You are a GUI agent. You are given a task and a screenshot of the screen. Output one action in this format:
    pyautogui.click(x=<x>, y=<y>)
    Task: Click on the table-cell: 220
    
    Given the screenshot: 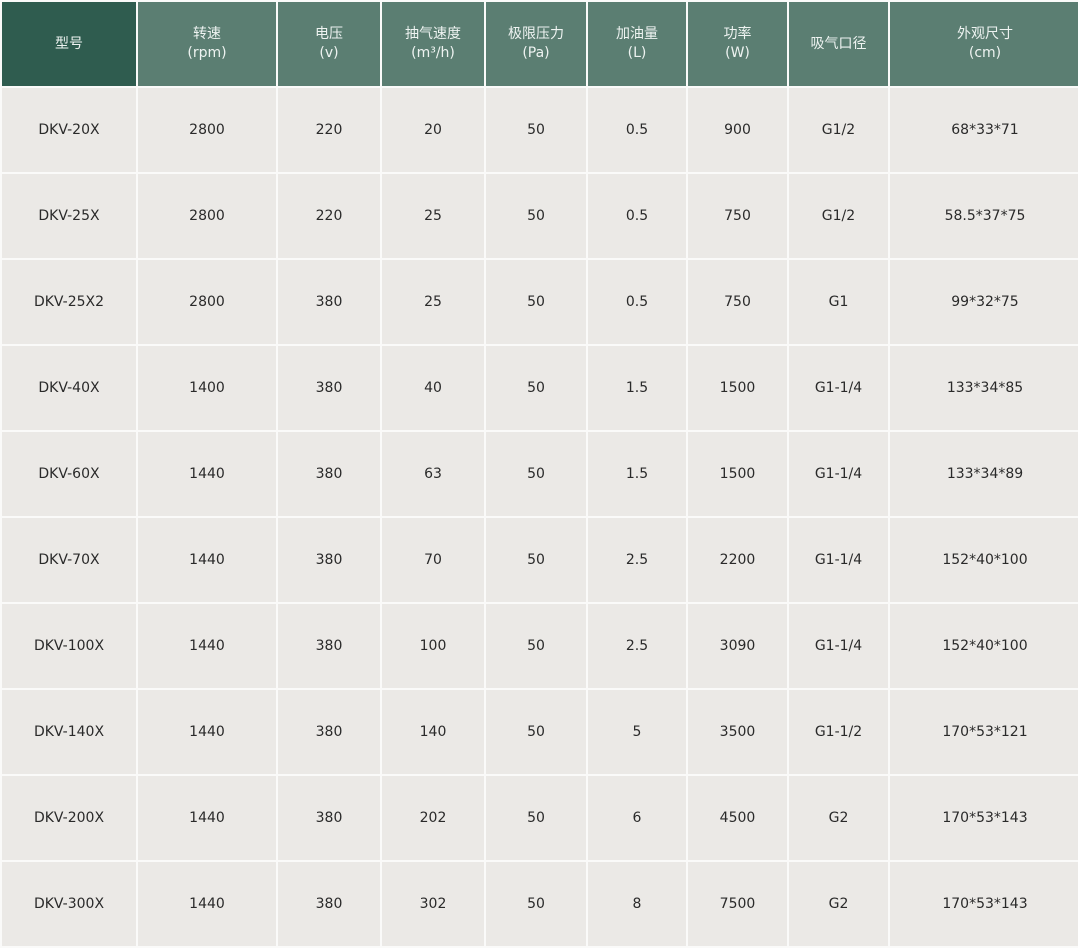 What is the action you would take?
    pyautogui.click(x=329, y=130)
    